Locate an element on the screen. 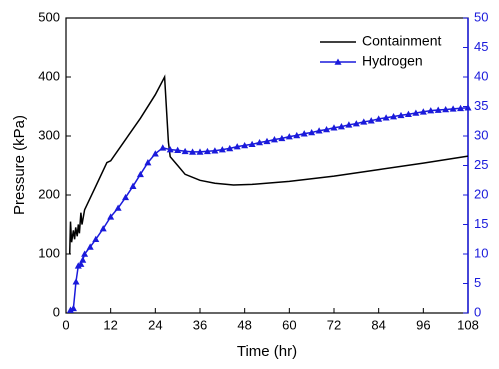 This screenshot has height=369, width=499. y2-tick-label: 5 is located at coordinates (477, 282).